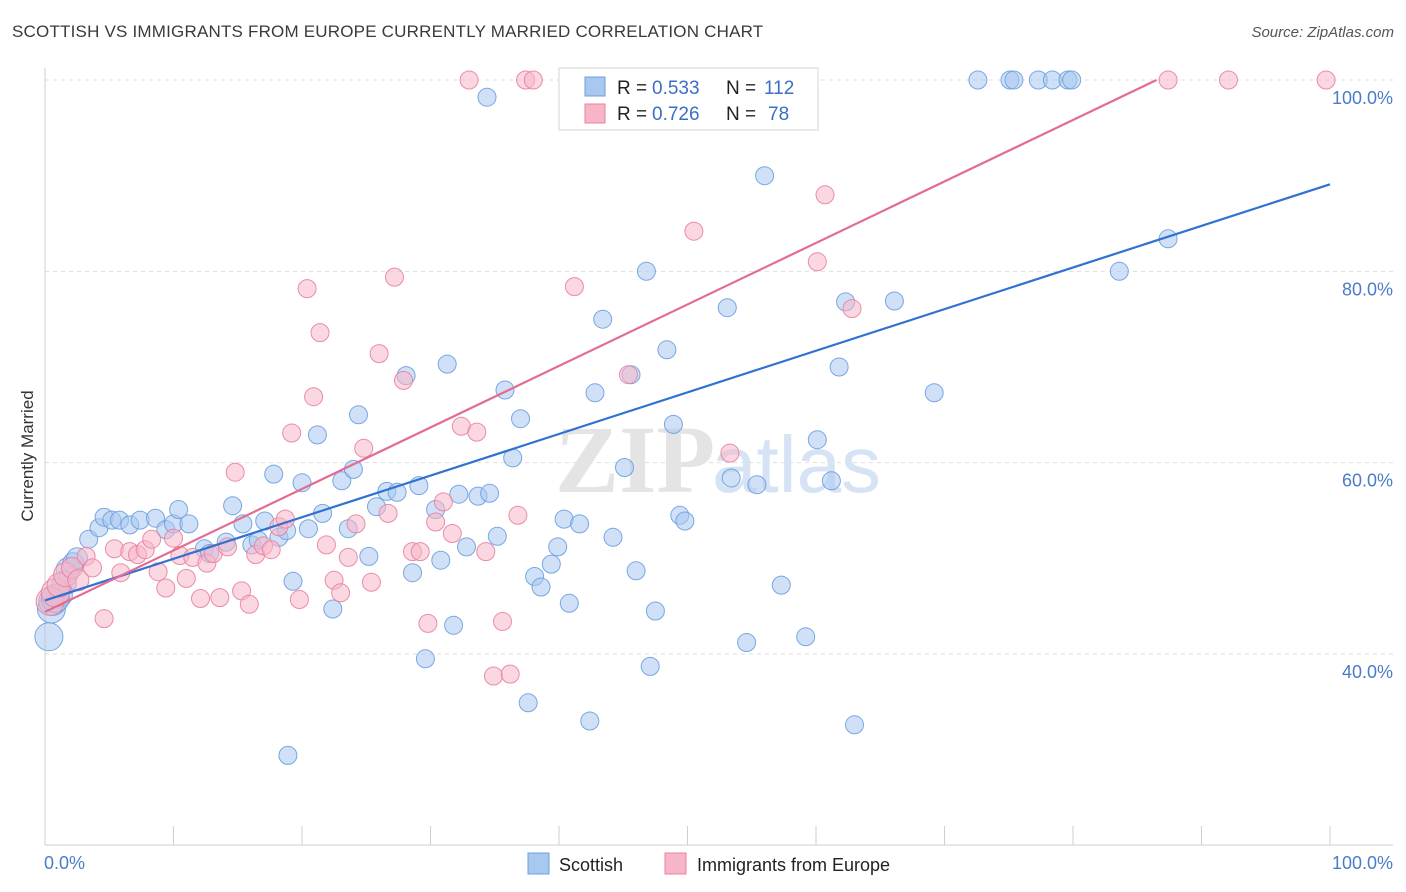  Describe the element at coordinates (675, 863) in the screenshot. I see `bottom-legend-swatch-immigrants` at that location.